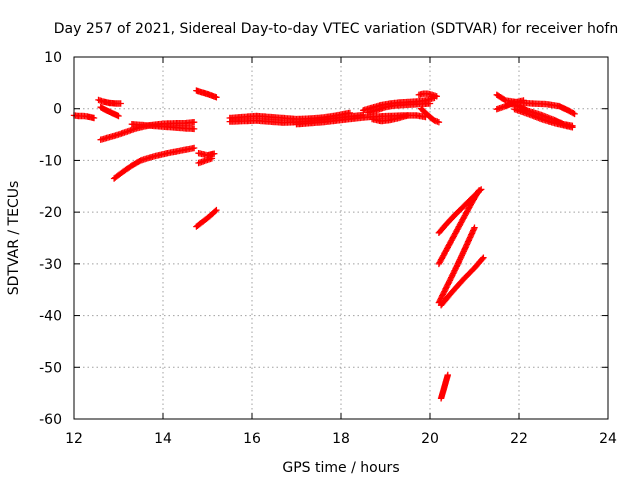 The image size is (640, 484). I want to click on y-tick-label: -60, so click(50, 420).